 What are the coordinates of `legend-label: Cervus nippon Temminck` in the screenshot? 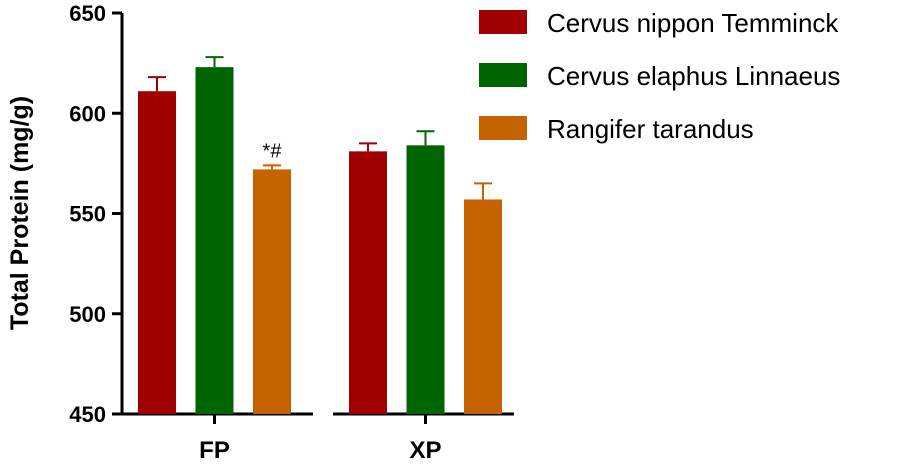 It's located at (693, 23).